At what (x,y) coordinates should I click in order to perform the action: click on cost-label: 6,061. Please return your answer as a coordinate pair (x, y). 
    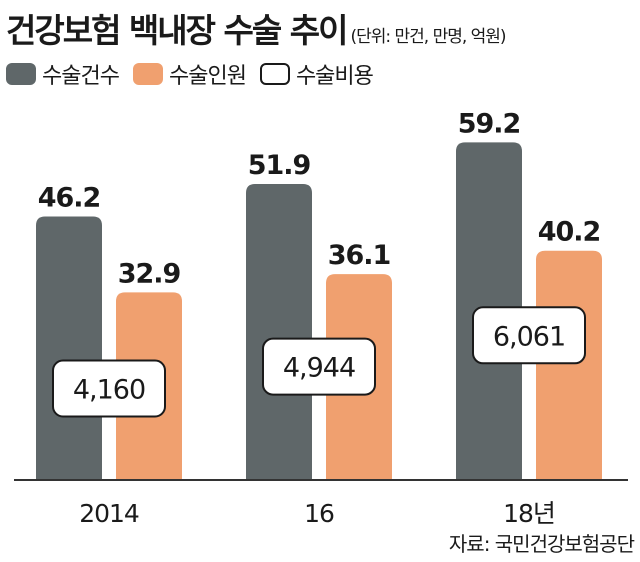
    Looking at the image, I should click on (529, 336).